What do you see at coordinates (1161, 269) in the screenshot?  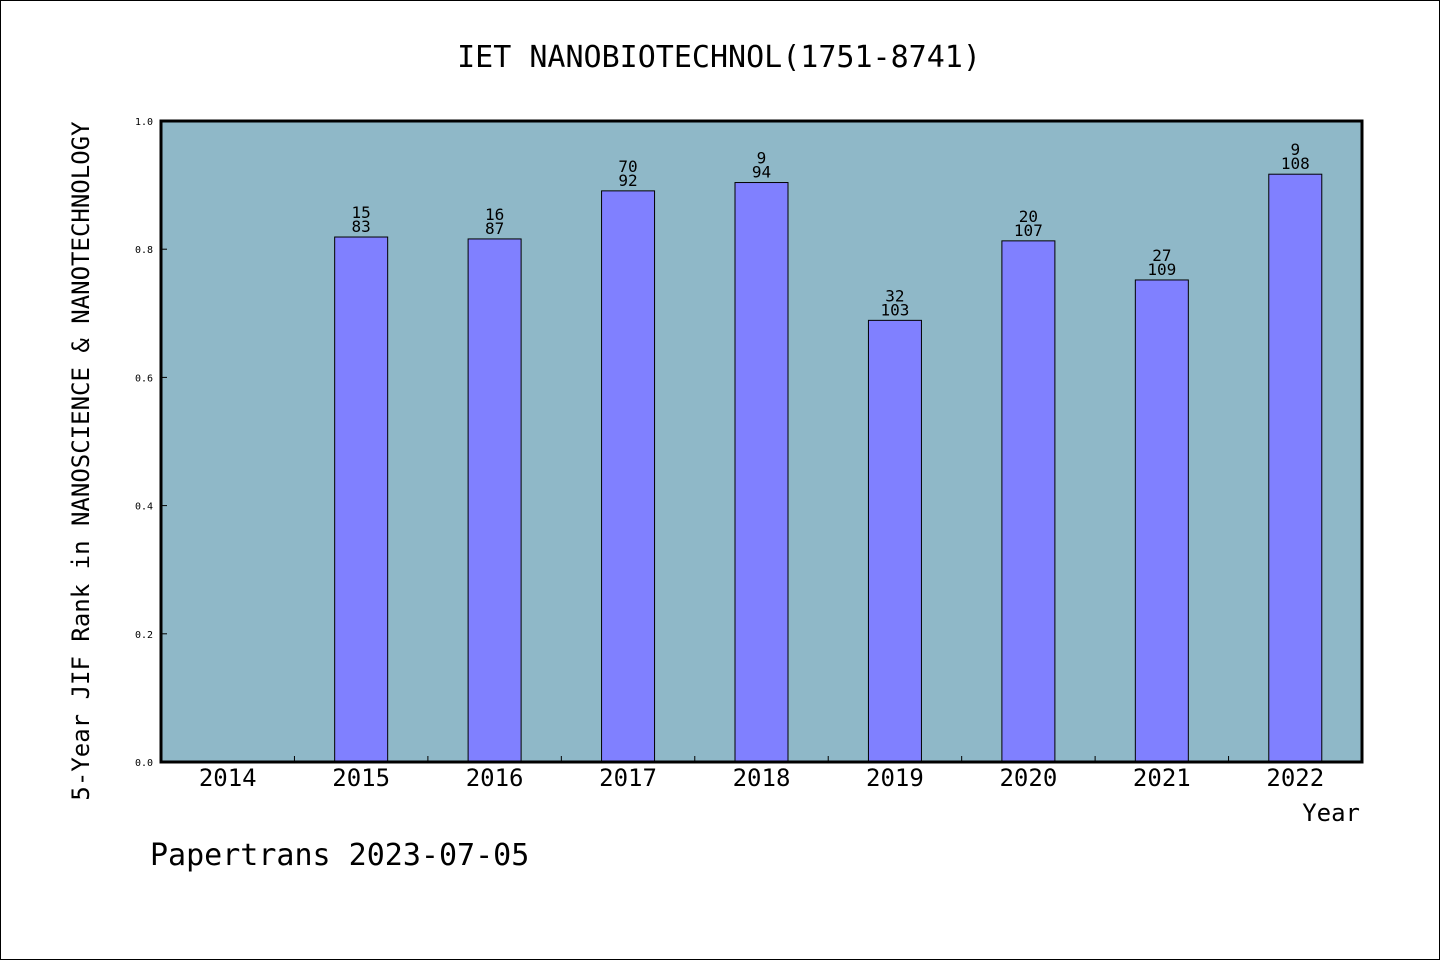 I see `data-label-total: 109` at bounding box center [1161, 269].